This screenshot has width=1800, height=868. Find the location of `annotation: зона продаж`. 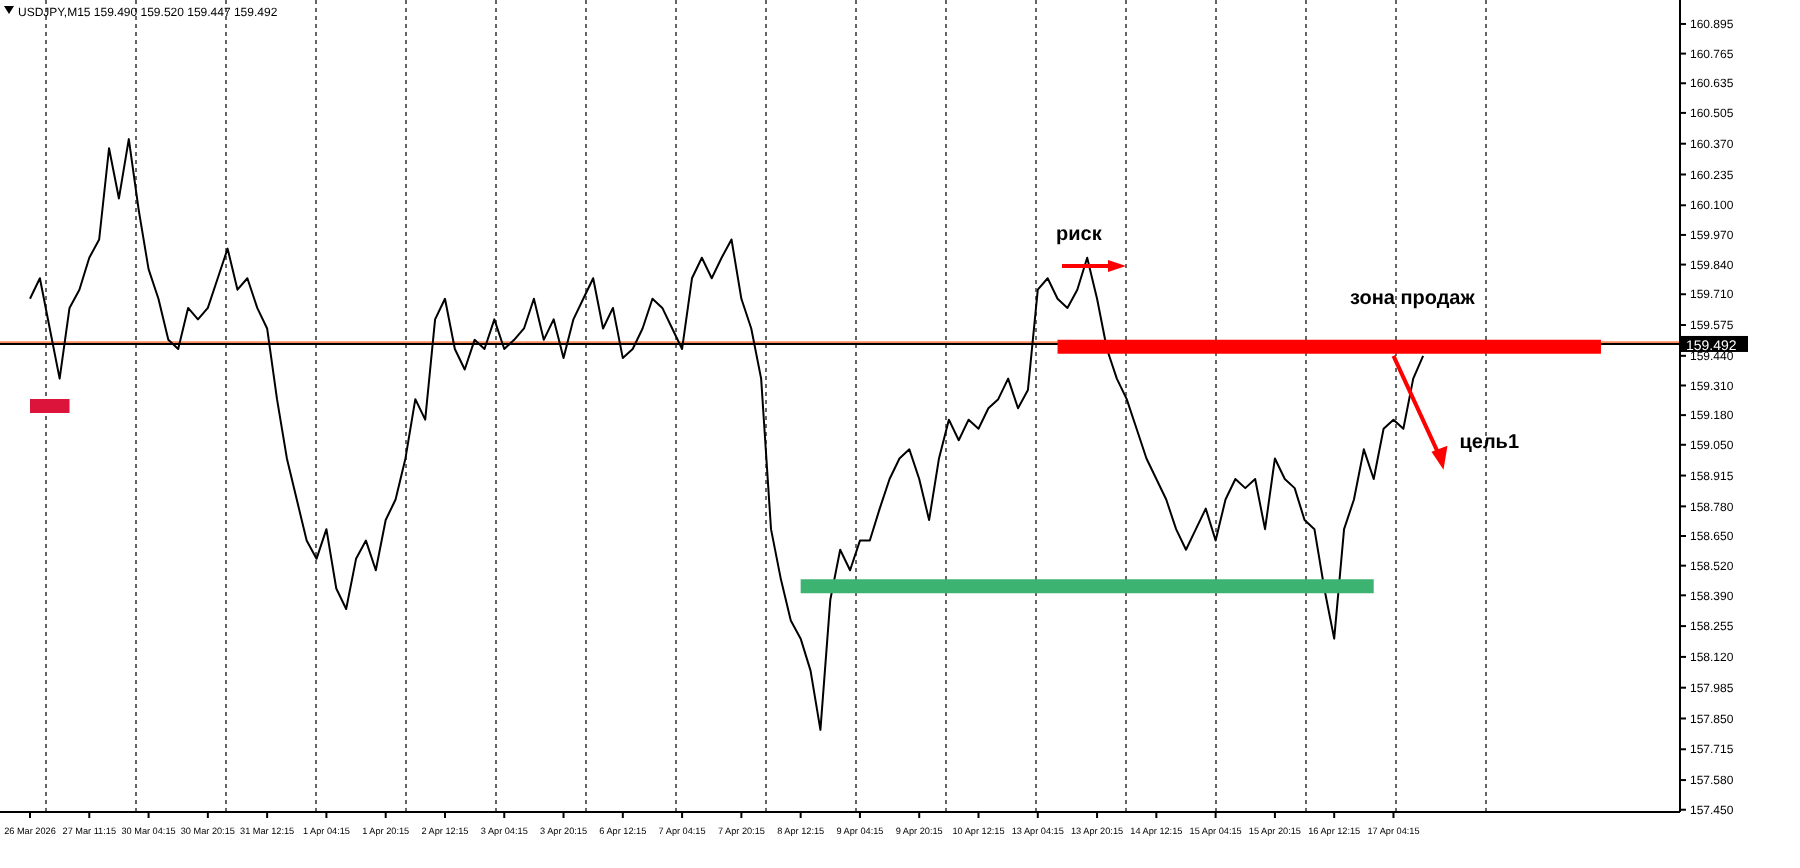

annotation: зона продаж is located at coordinates (1413, 299).